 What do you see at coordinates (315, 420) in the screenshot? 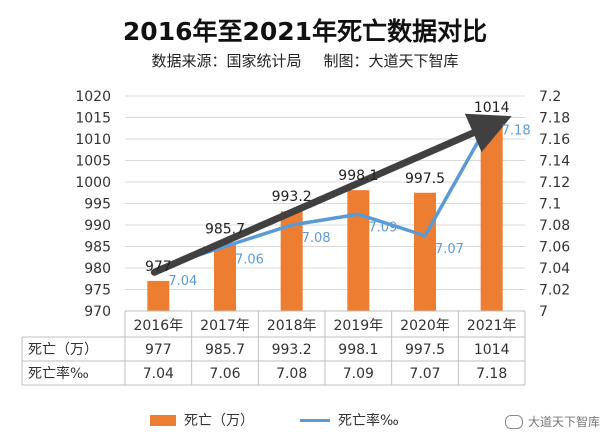
I see `legend-line-swatch` at bounding box center [315, 420].